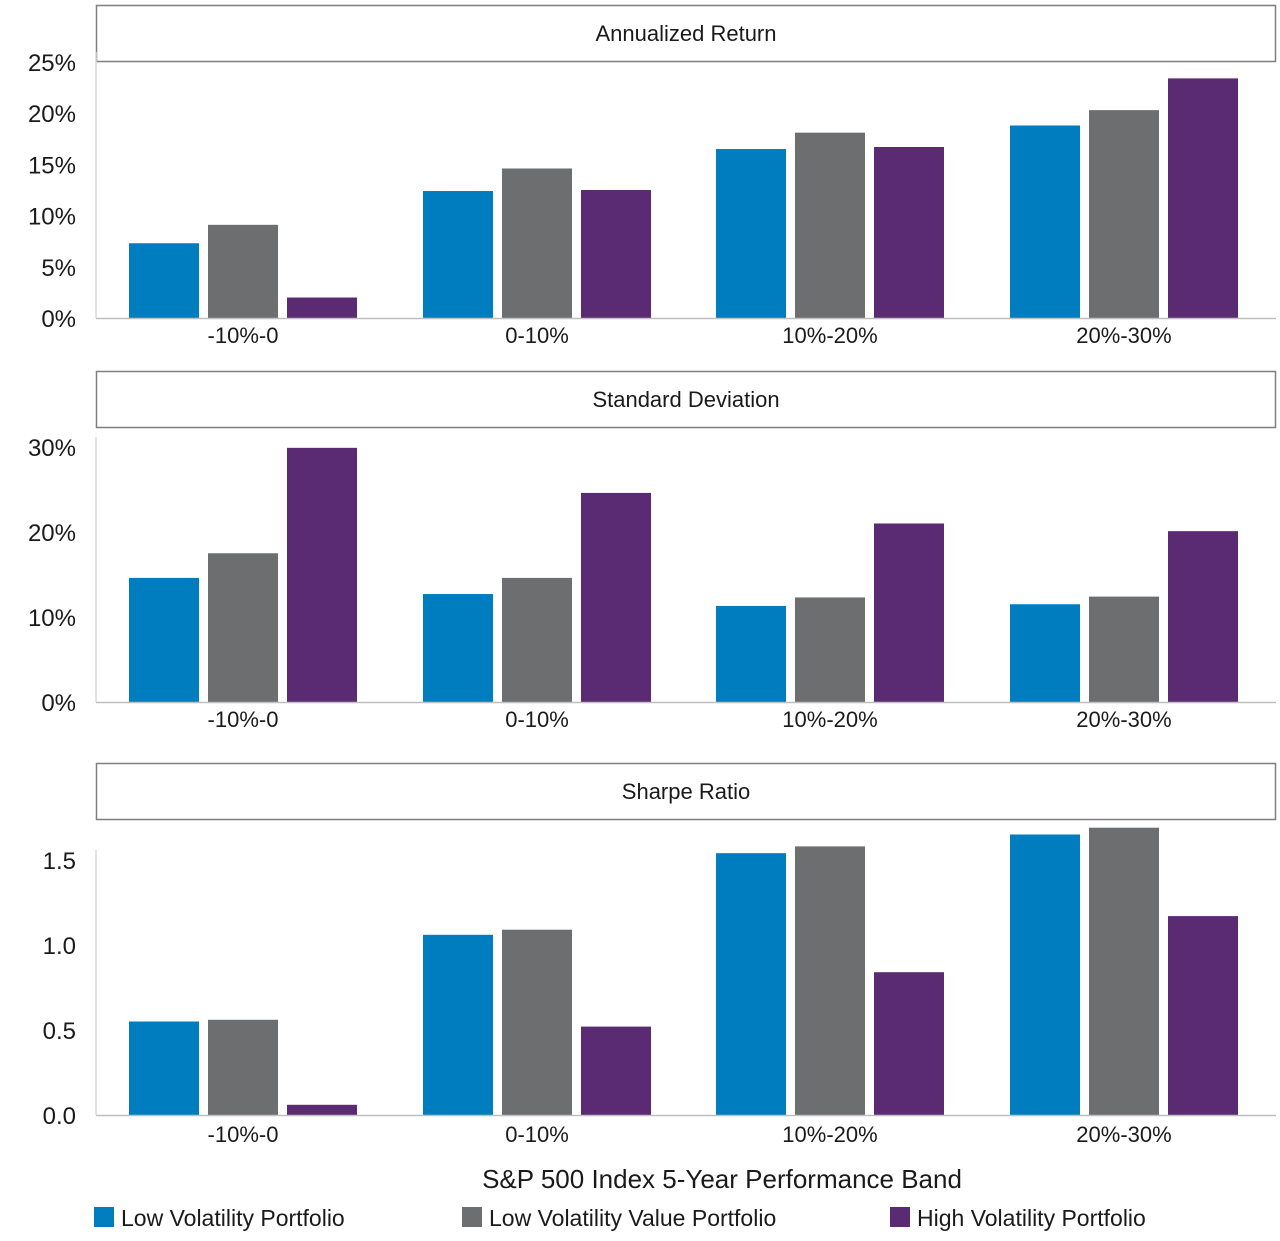  What do you see at coordinates (909, 612) in the screenshot?
I see `bar-standard-deviation-10%-20%-2` at bounding box center [909, 612].